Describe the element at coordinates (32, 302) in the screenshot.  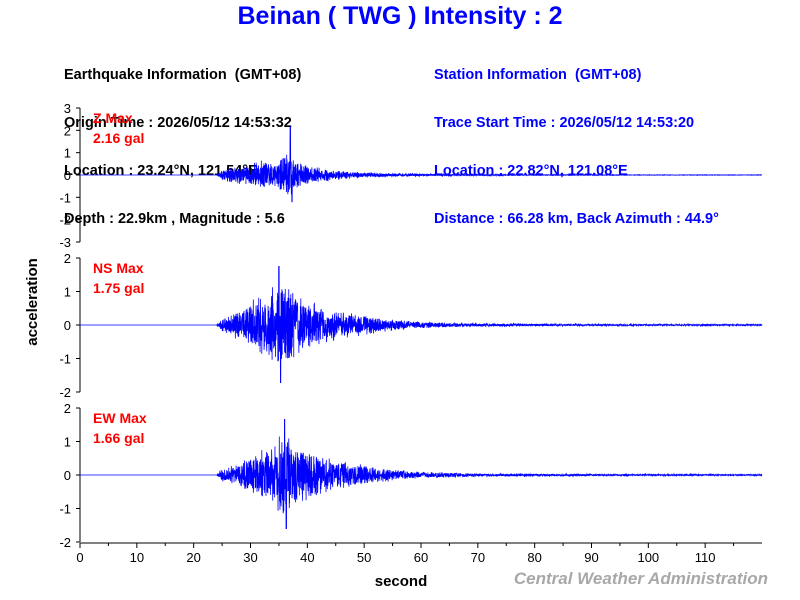
I see `y-axis-label: acceleration` at that location.